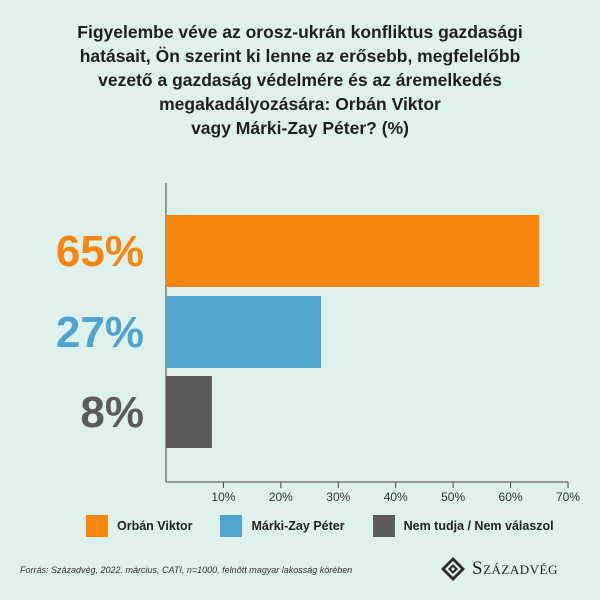 The image size is (600, 600). I want to click on title-line-4: megakadályozására: Orbán Viktor, so click(300, 104).